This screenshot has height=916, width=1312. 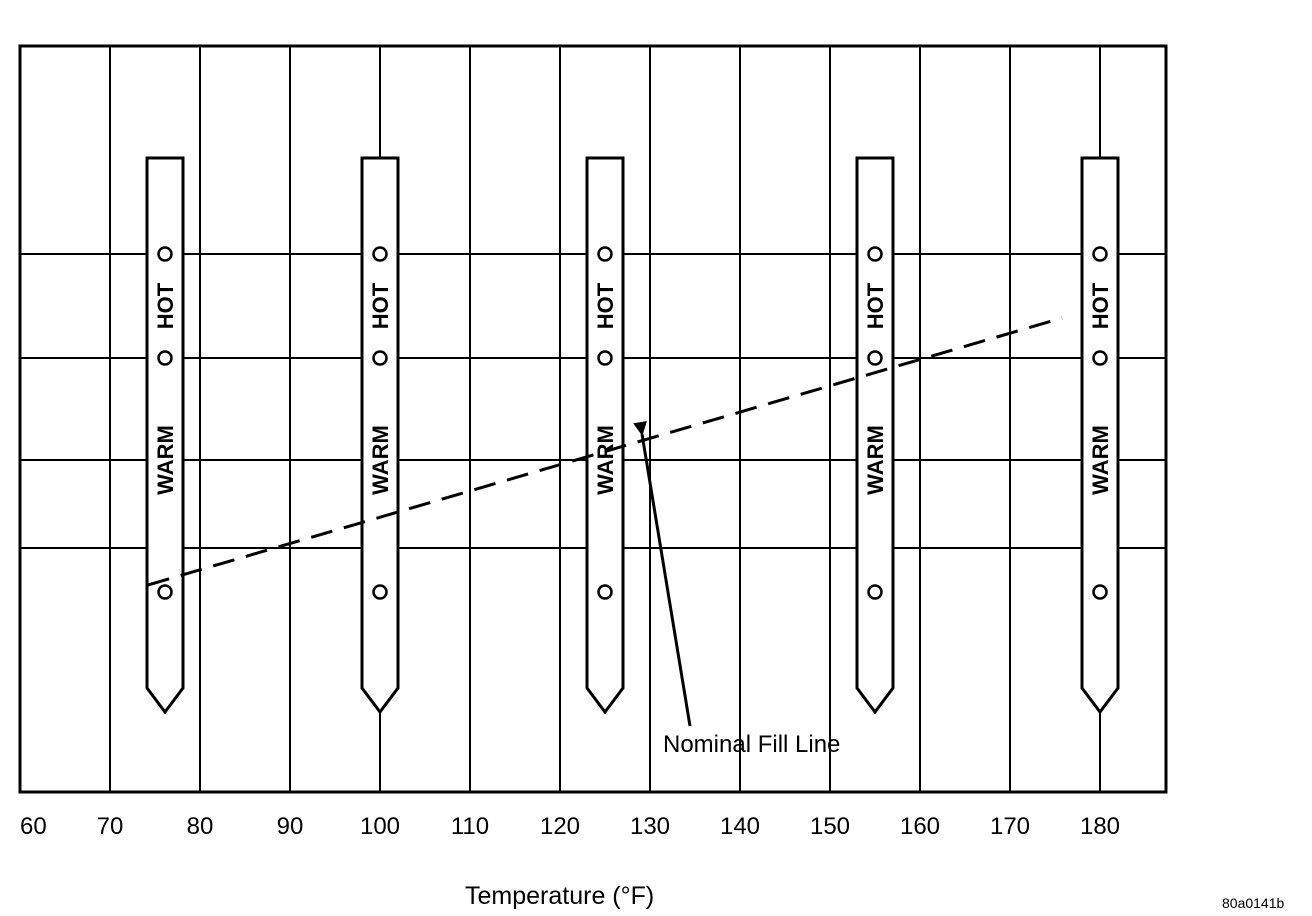 I want to click on x-tick-label: 90, so click(x=290, y=826).